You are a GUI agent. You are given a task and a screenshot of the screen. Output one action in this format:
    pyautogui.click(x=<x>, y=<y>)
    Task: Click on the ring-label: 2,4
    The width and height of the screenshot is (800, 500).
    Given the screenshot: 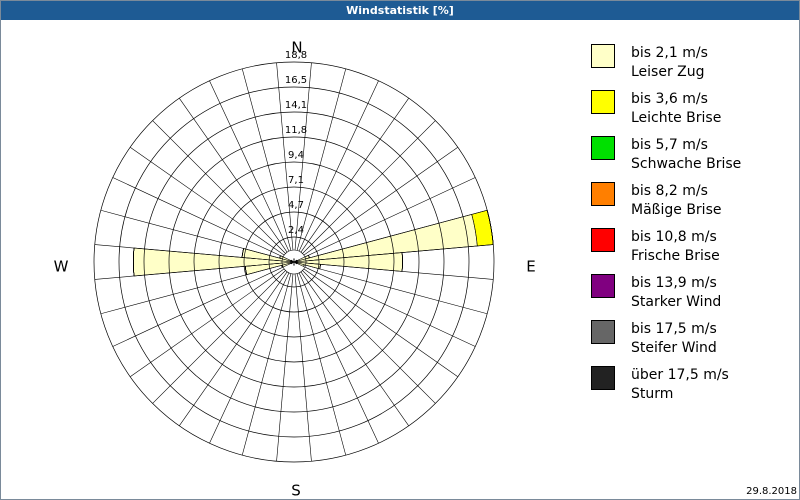 What is the action you would take?
    pyautogui.click(x=296, y=230)
    